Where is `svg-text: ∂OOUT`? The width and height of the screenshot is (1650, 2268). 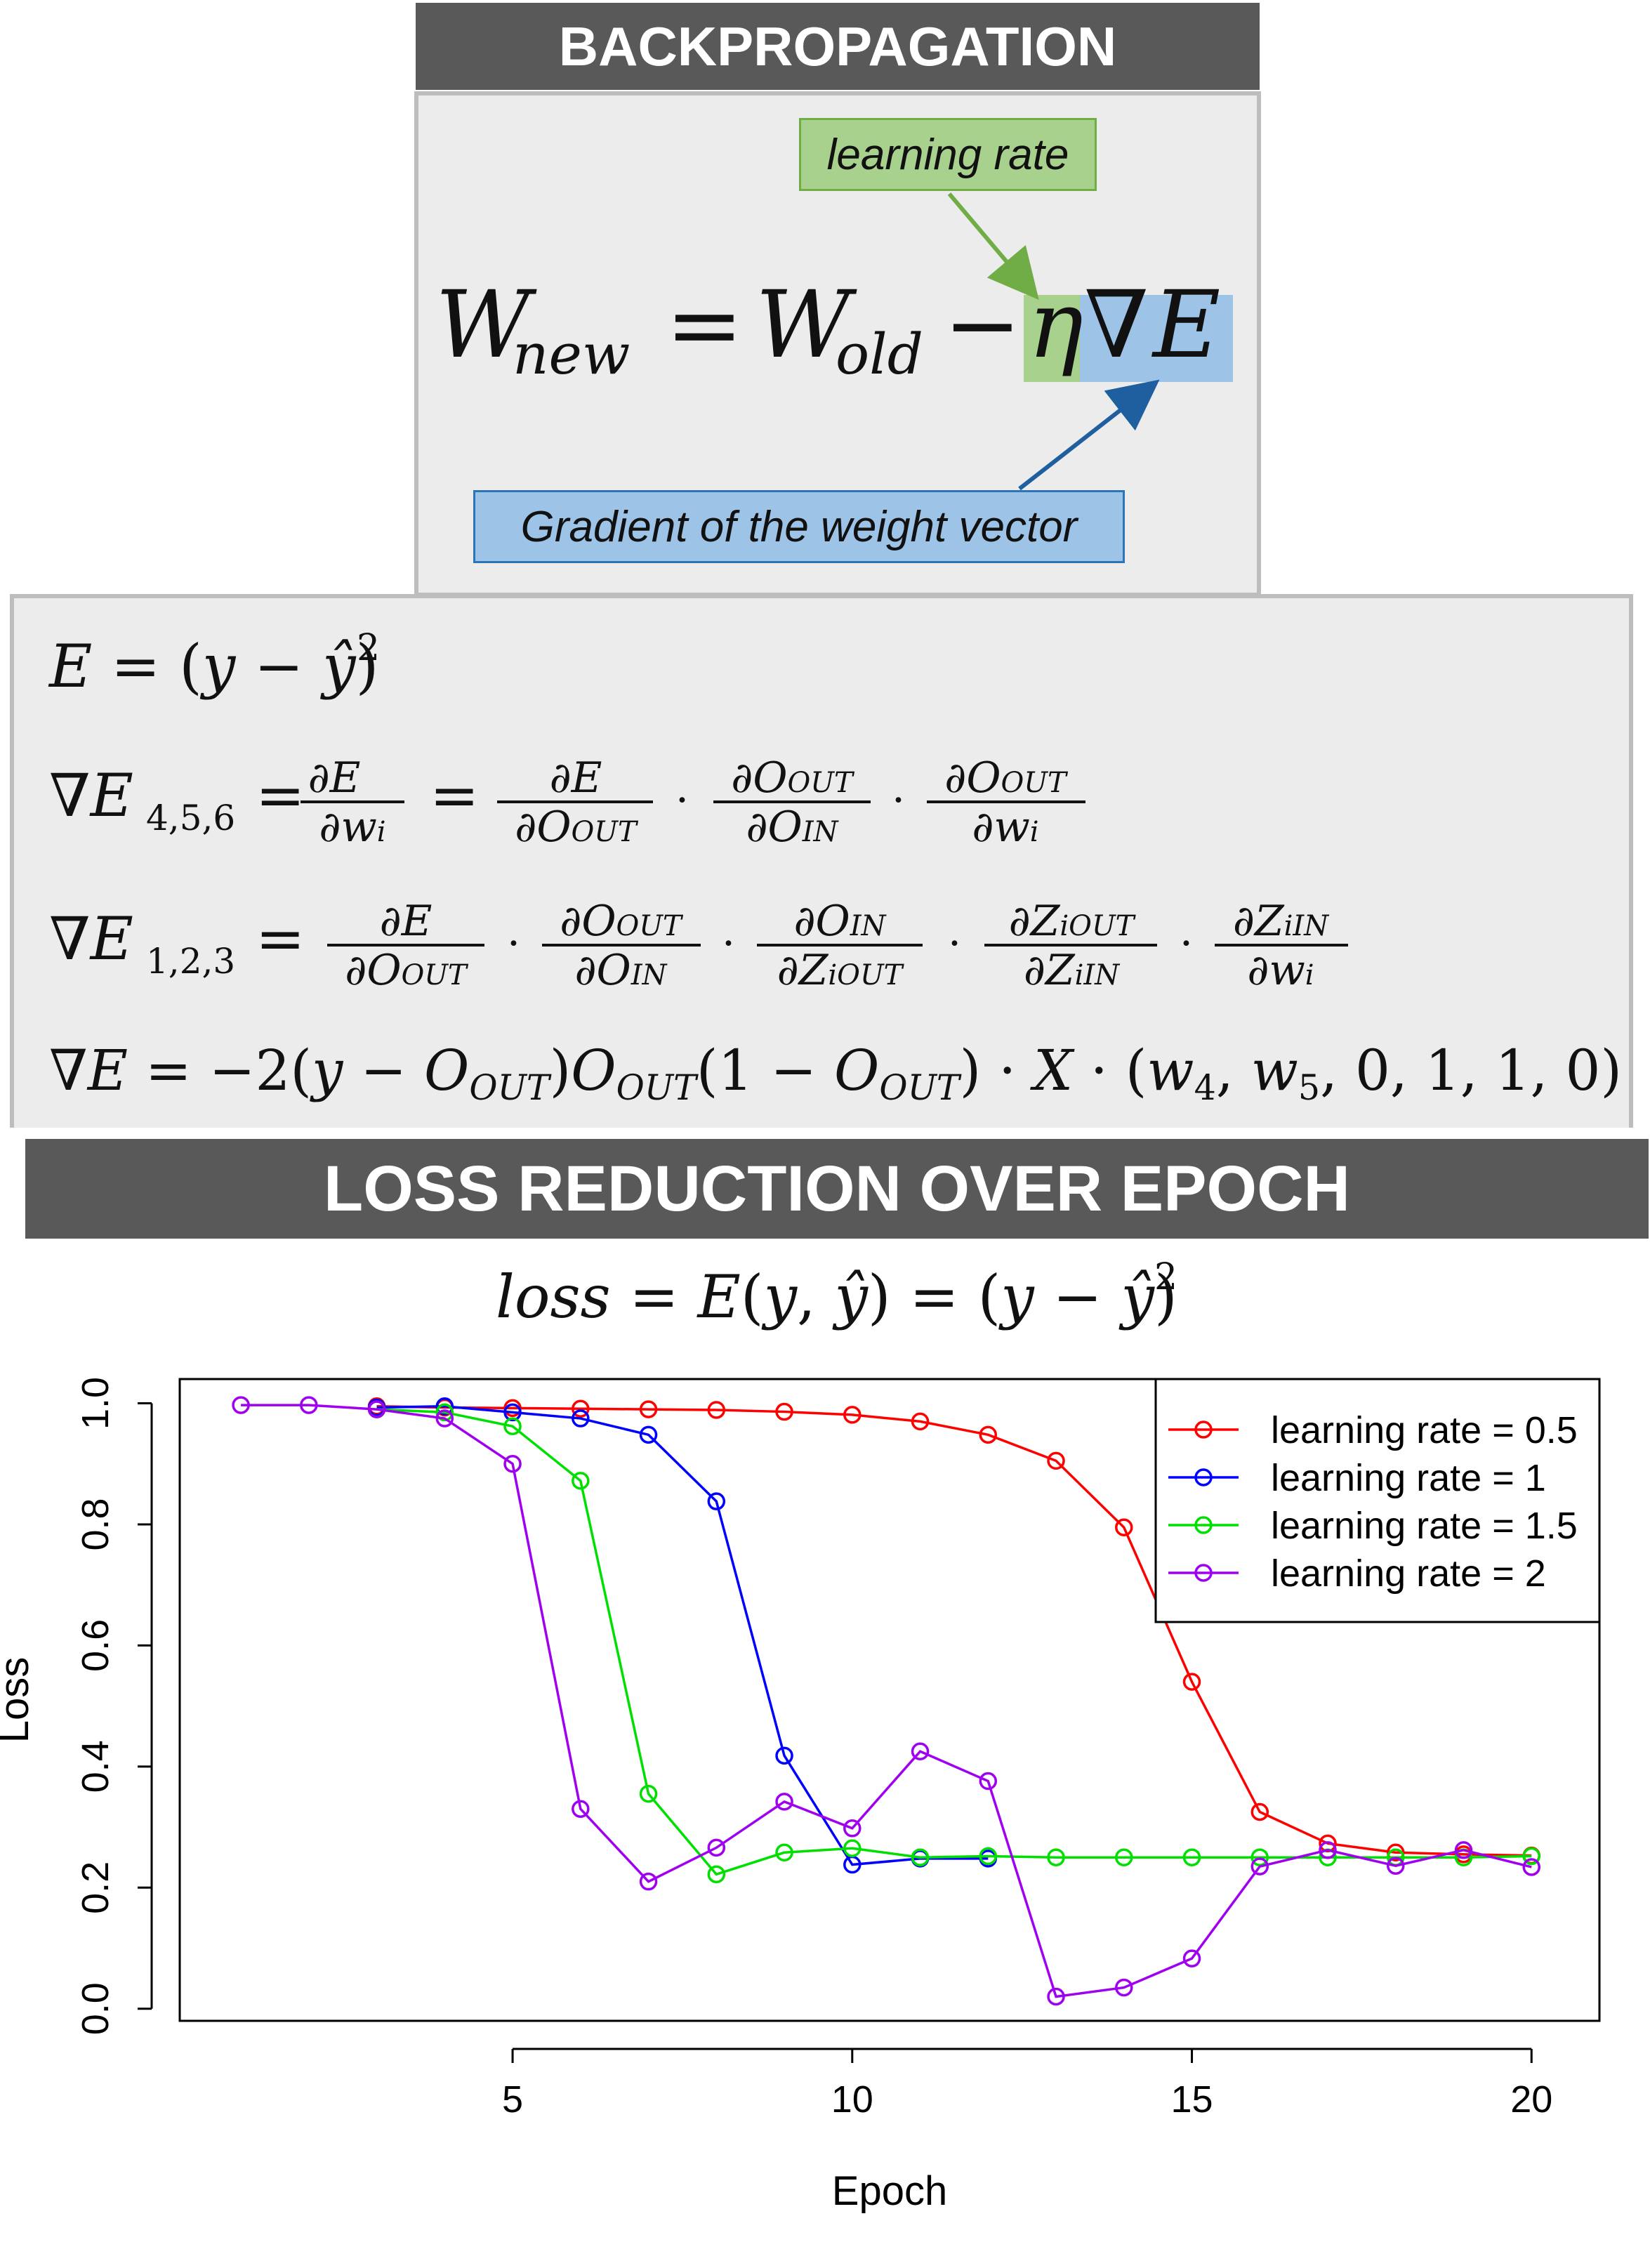 svg-text: ∂OOUT is located at coordinates (1006, 778).